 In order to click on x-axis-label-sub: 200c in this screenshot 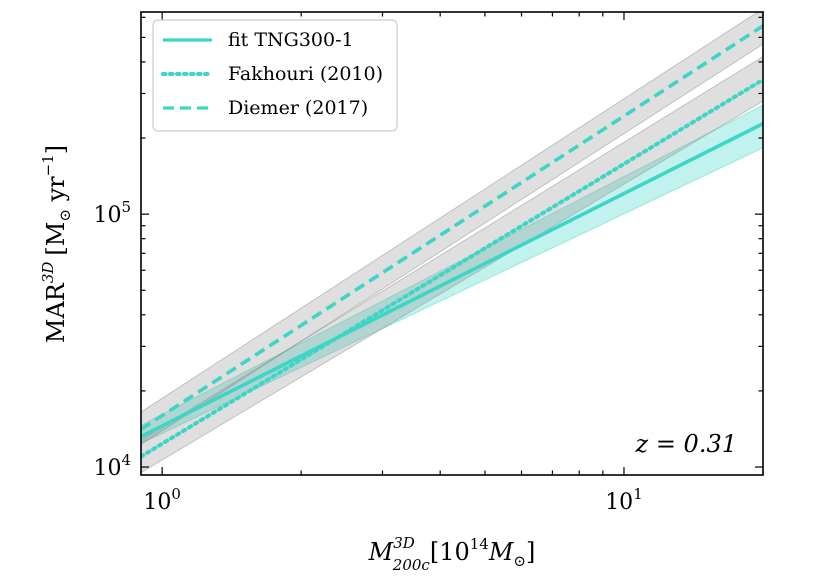, I will do `click(411, 565)`.